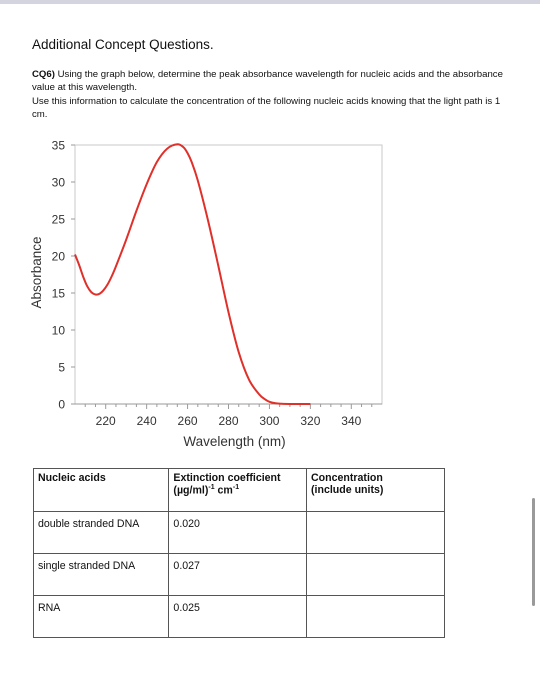 This screenshot has width=540, height=700. I want to click on row-coefficient: 0.027, so click(238, 574).